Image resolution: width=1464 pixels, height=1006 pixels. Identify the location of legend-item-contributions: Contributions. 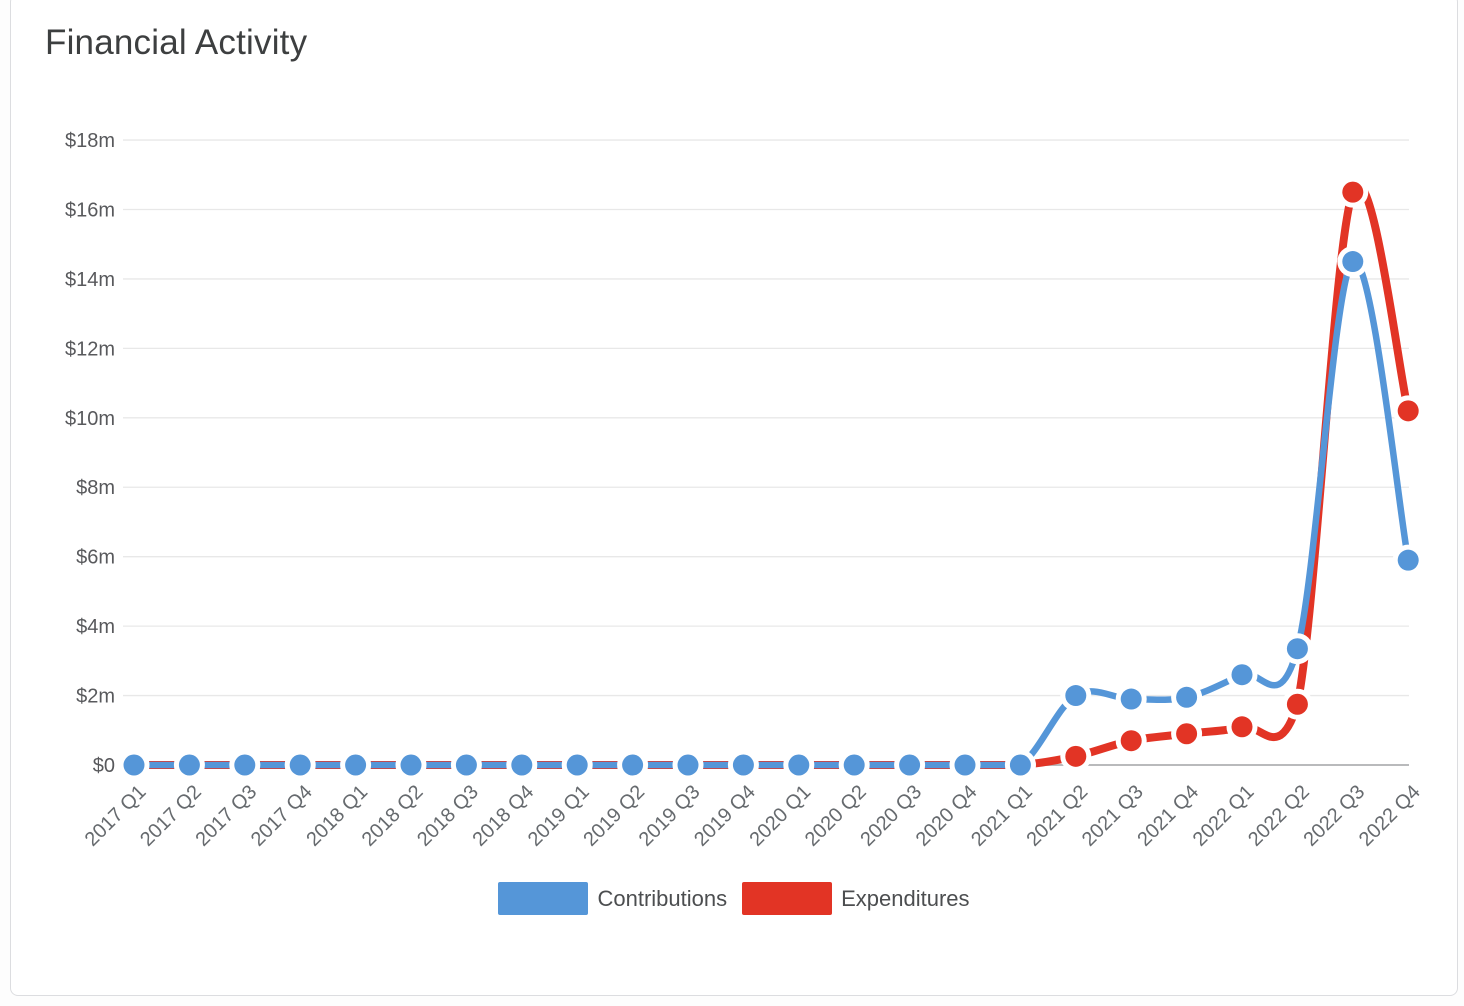
(612, 898).